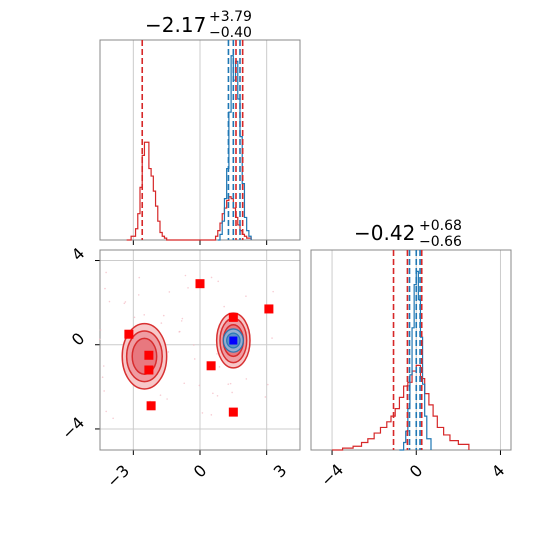  I want to click on x-tick-label: 3, so click(280, 471).